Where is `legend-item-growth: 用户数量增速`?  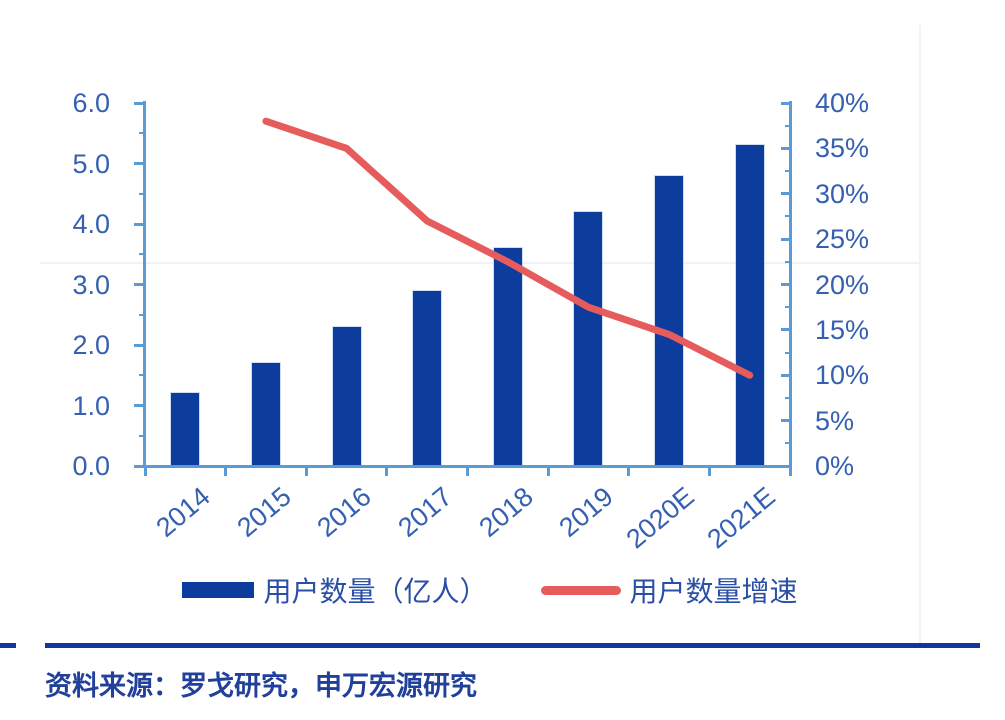 legend-item-growth: 用户数量增速 is located at coordinates (643, 590).